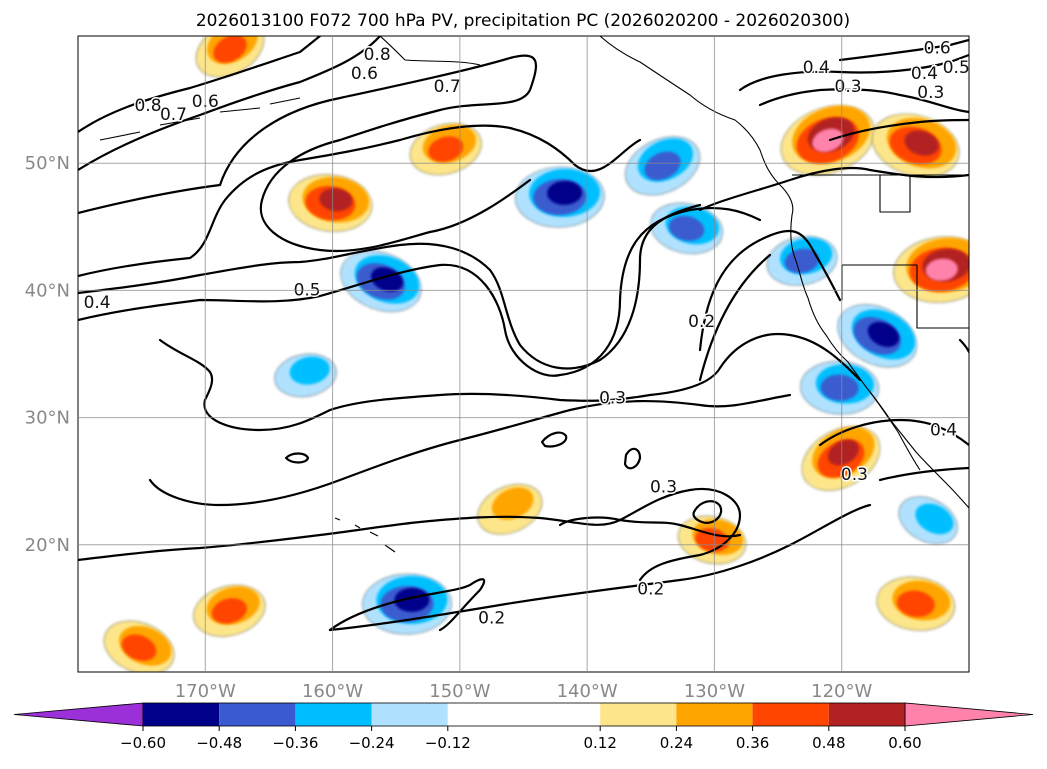 The height and width of the screenshot is (769, 1047). Describe the element at coordinates (714, 691) in the screenshot. I see `x-tick-label: 130°W` at that location.